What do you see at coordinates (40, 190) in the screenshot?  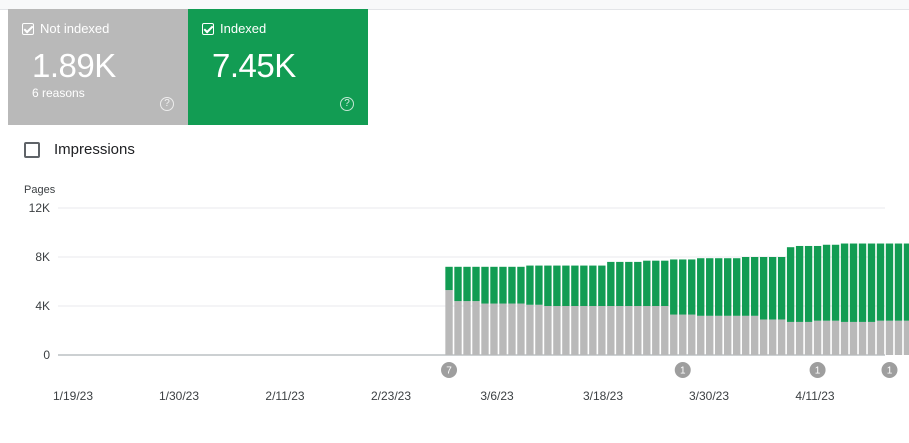 I see `y-axis-title: Pages` at bounding box center [40, 190].